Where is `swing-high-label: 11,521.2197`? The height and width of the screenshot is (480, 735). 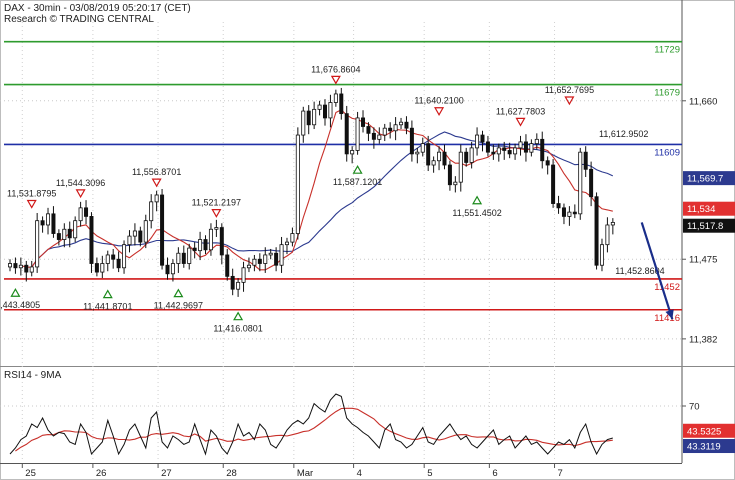 swing-high-label: 11,521.2197 is located at coordinates (216, 203).